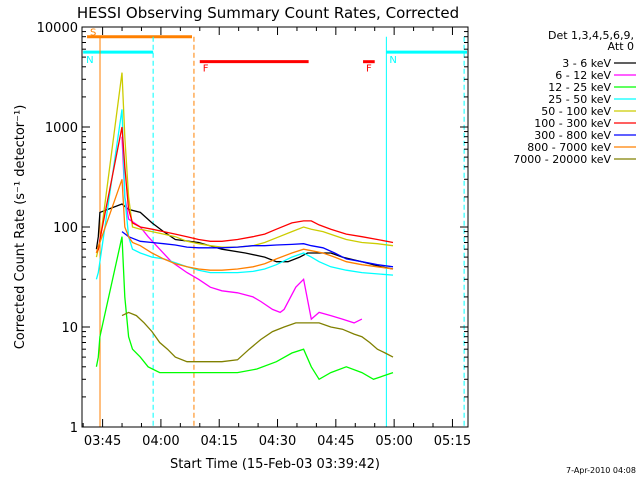 The image size is (640, 480). I want to click on x-tick-label: 04:30, so click(277, 441).